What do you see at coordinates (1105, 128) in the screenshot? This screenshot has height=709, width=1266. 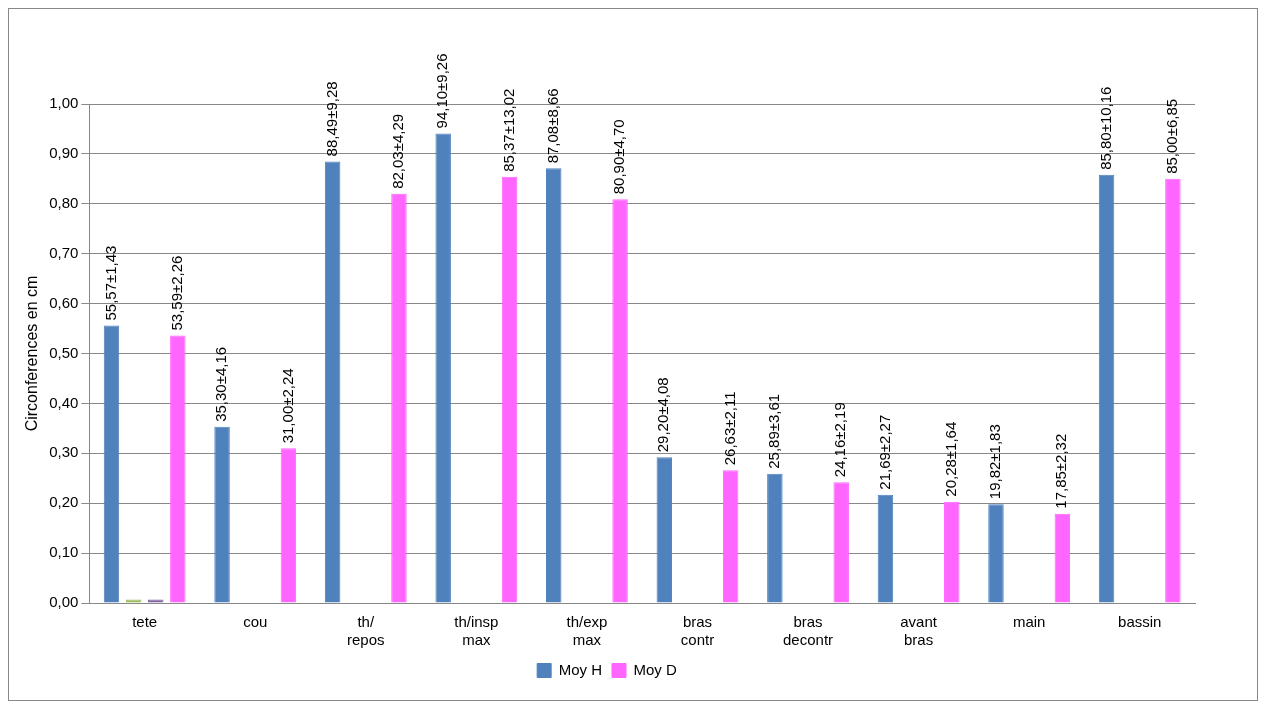 I see `annotation: 85,80±10,16` at bounding box center [1105, 128].